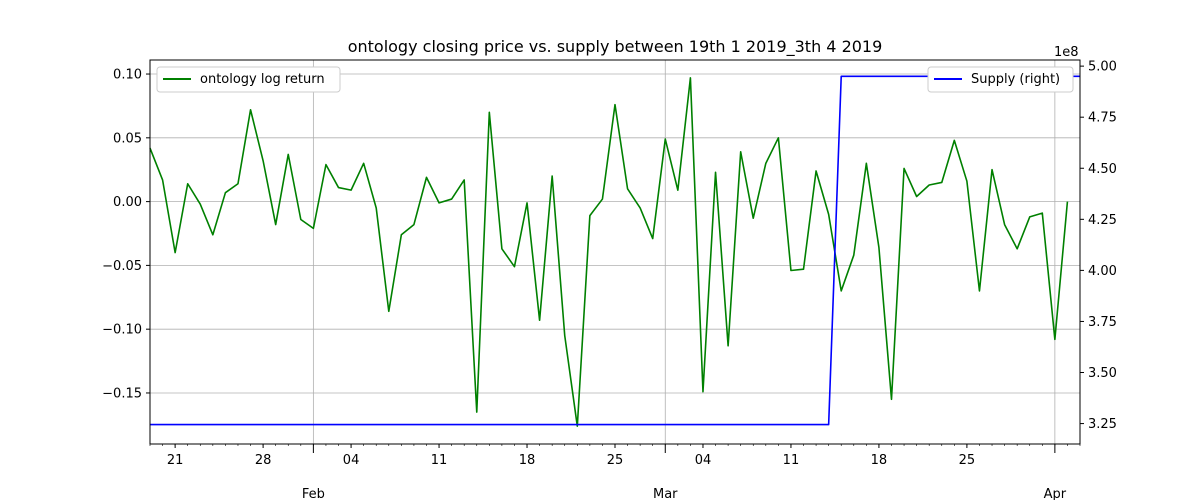 This screenshot has height=500, width=1200. What do you see at coordinates (1102, 67) in the screenshot?
I see `right-tick-label: 5.00` at bounding box center [1102, 67].